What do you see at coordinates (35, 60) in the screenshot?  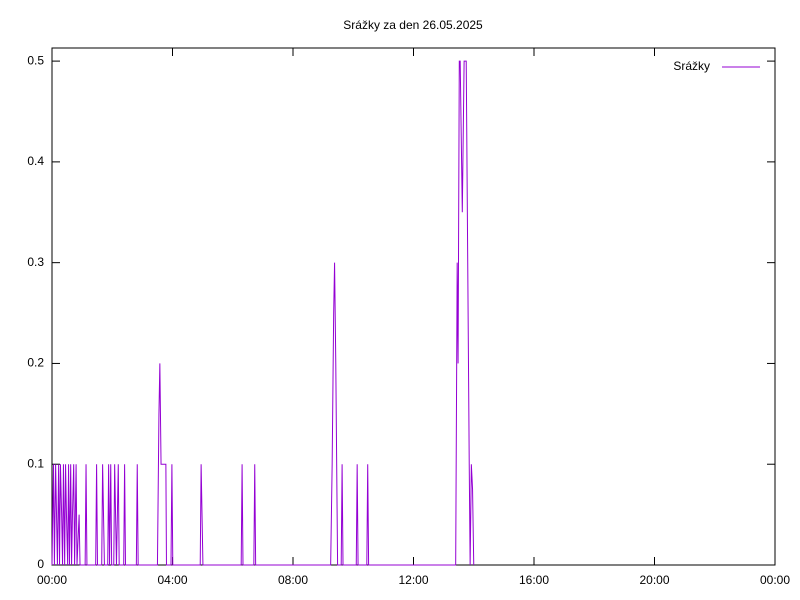 I see `y-tick-label: 0.5` at bounding box center [35, 60].